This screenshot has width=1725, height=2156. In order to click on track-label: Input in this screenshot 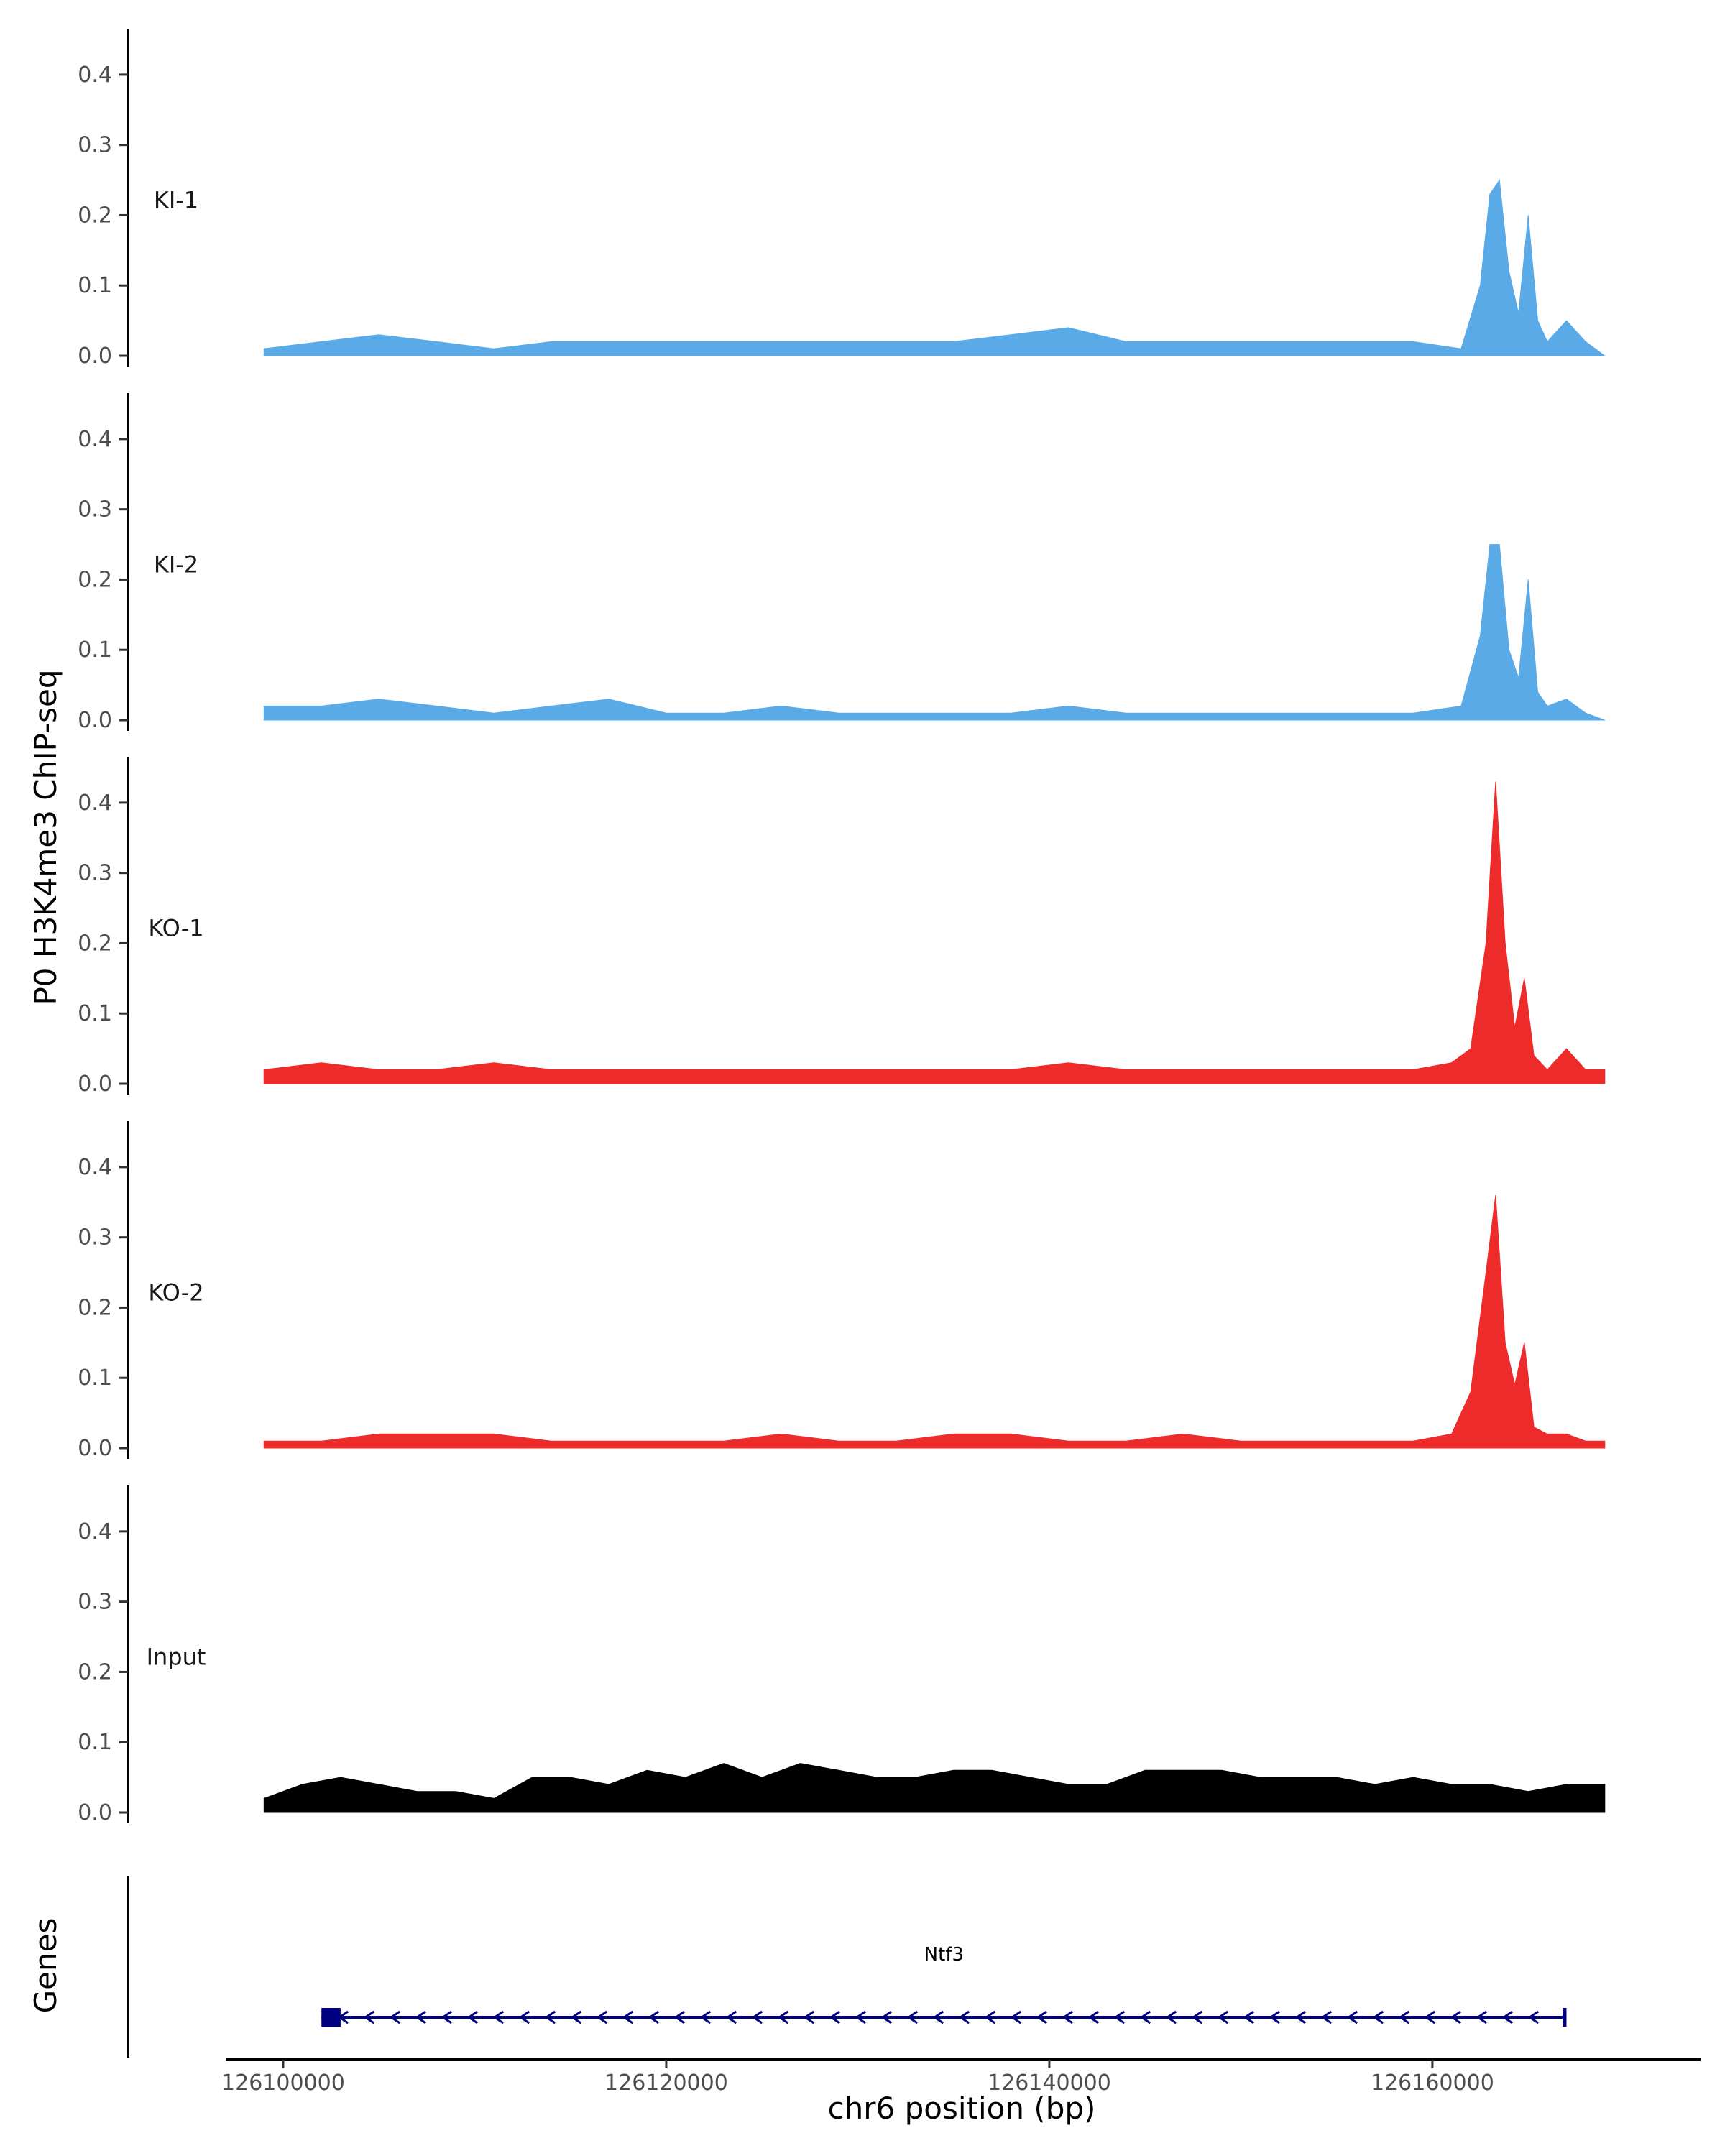, I will do `click(176, 1658)`.